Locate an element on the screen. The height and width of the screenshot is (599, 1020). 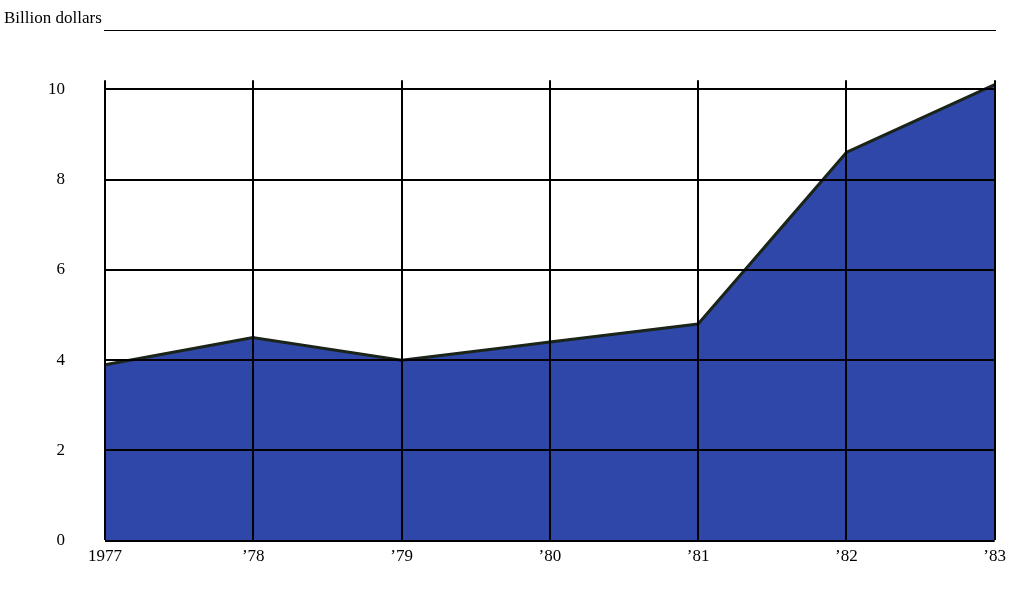
x-tick-label: ’82 is located at coordinates (846, 556).